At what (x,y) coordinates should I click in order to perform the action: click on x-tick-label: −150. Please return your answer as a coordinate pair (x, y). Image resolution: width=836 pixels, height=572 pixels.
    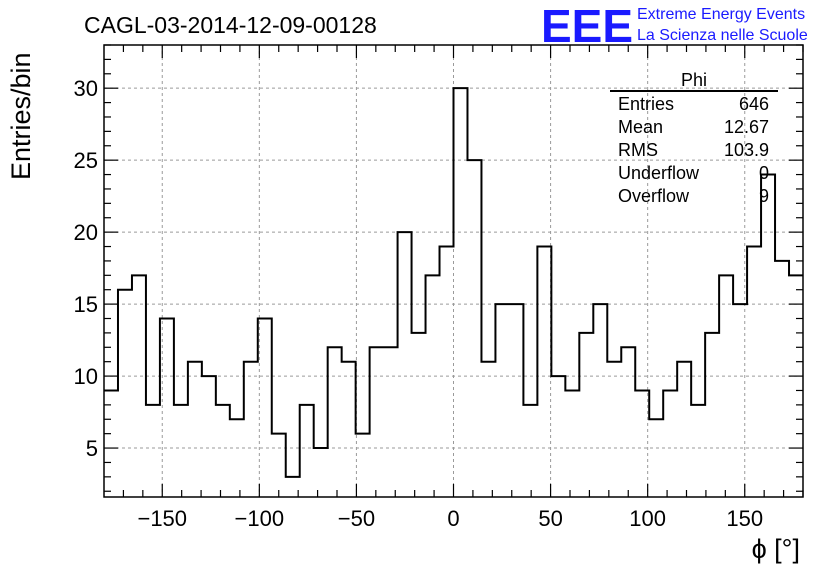
    Looking at the image, I should click on (162, 518).